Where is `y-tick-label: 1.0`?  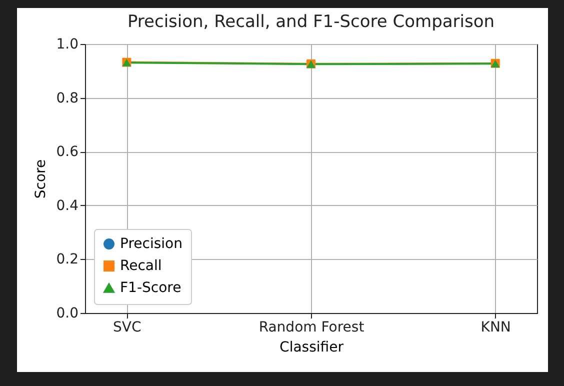 y-tick-label: 1.0 is located at coordinates (67, 44).